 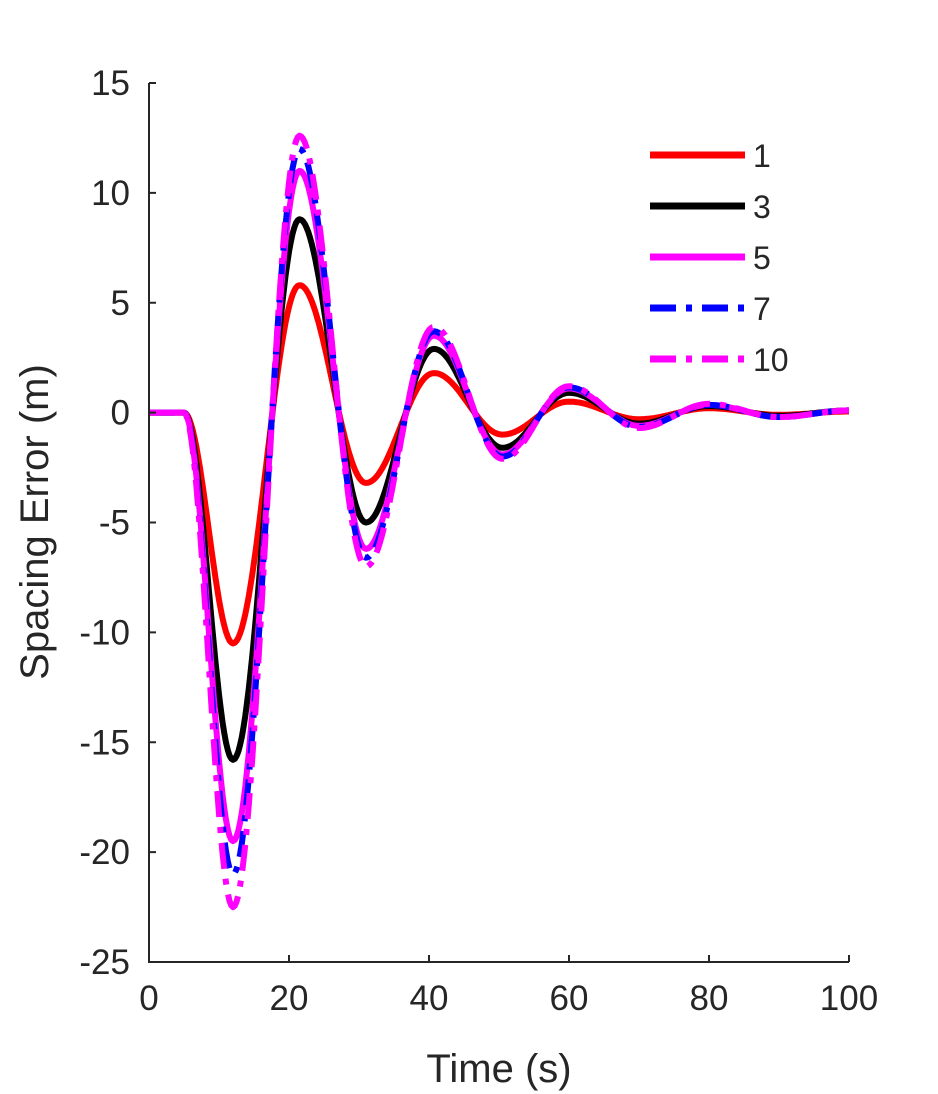 I want to click on y-axis: -25 -20 -15 -10 -5 0 5 10 15, so click(x=117, y=523).